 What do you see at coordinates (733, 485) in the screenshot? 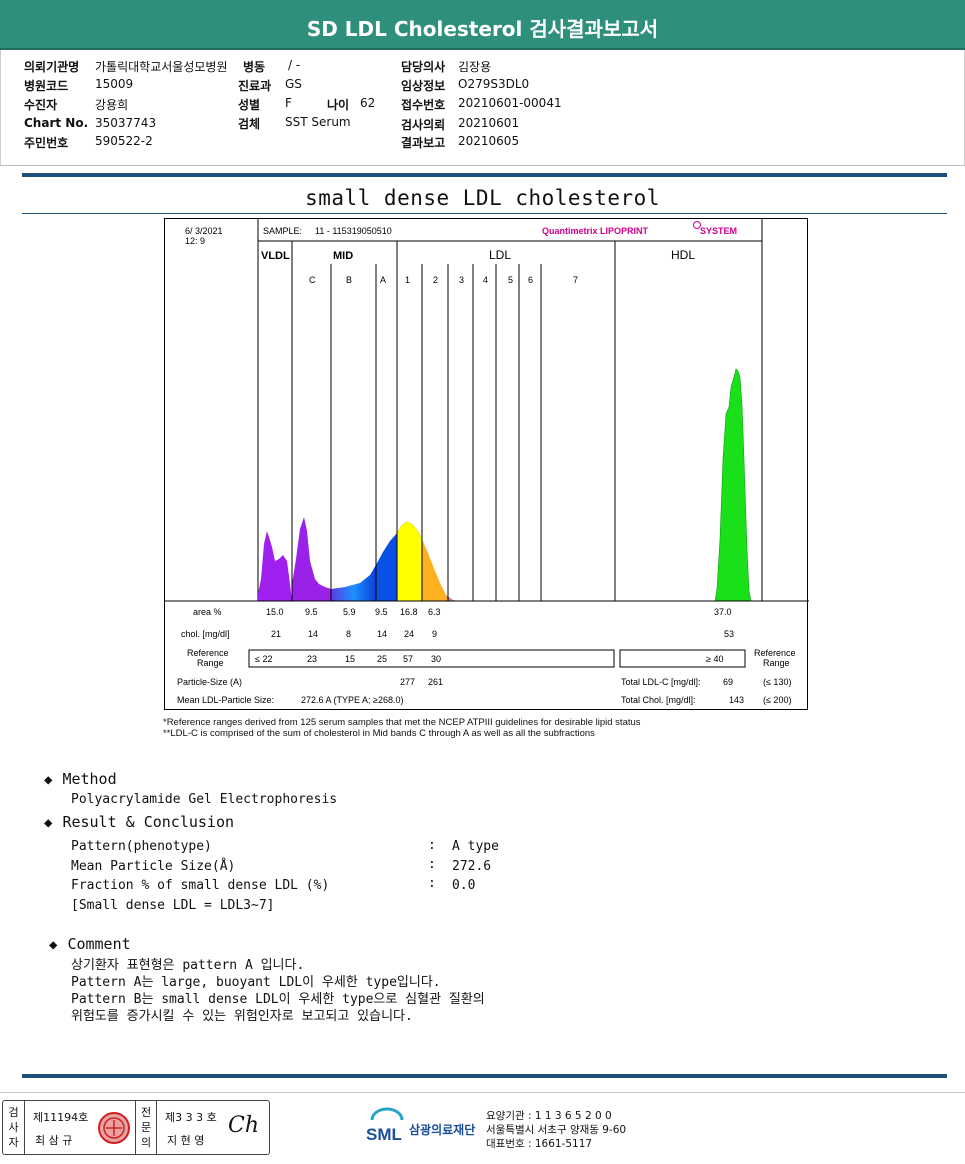
I see `hdl-peak` at bounding box center [733, 485].